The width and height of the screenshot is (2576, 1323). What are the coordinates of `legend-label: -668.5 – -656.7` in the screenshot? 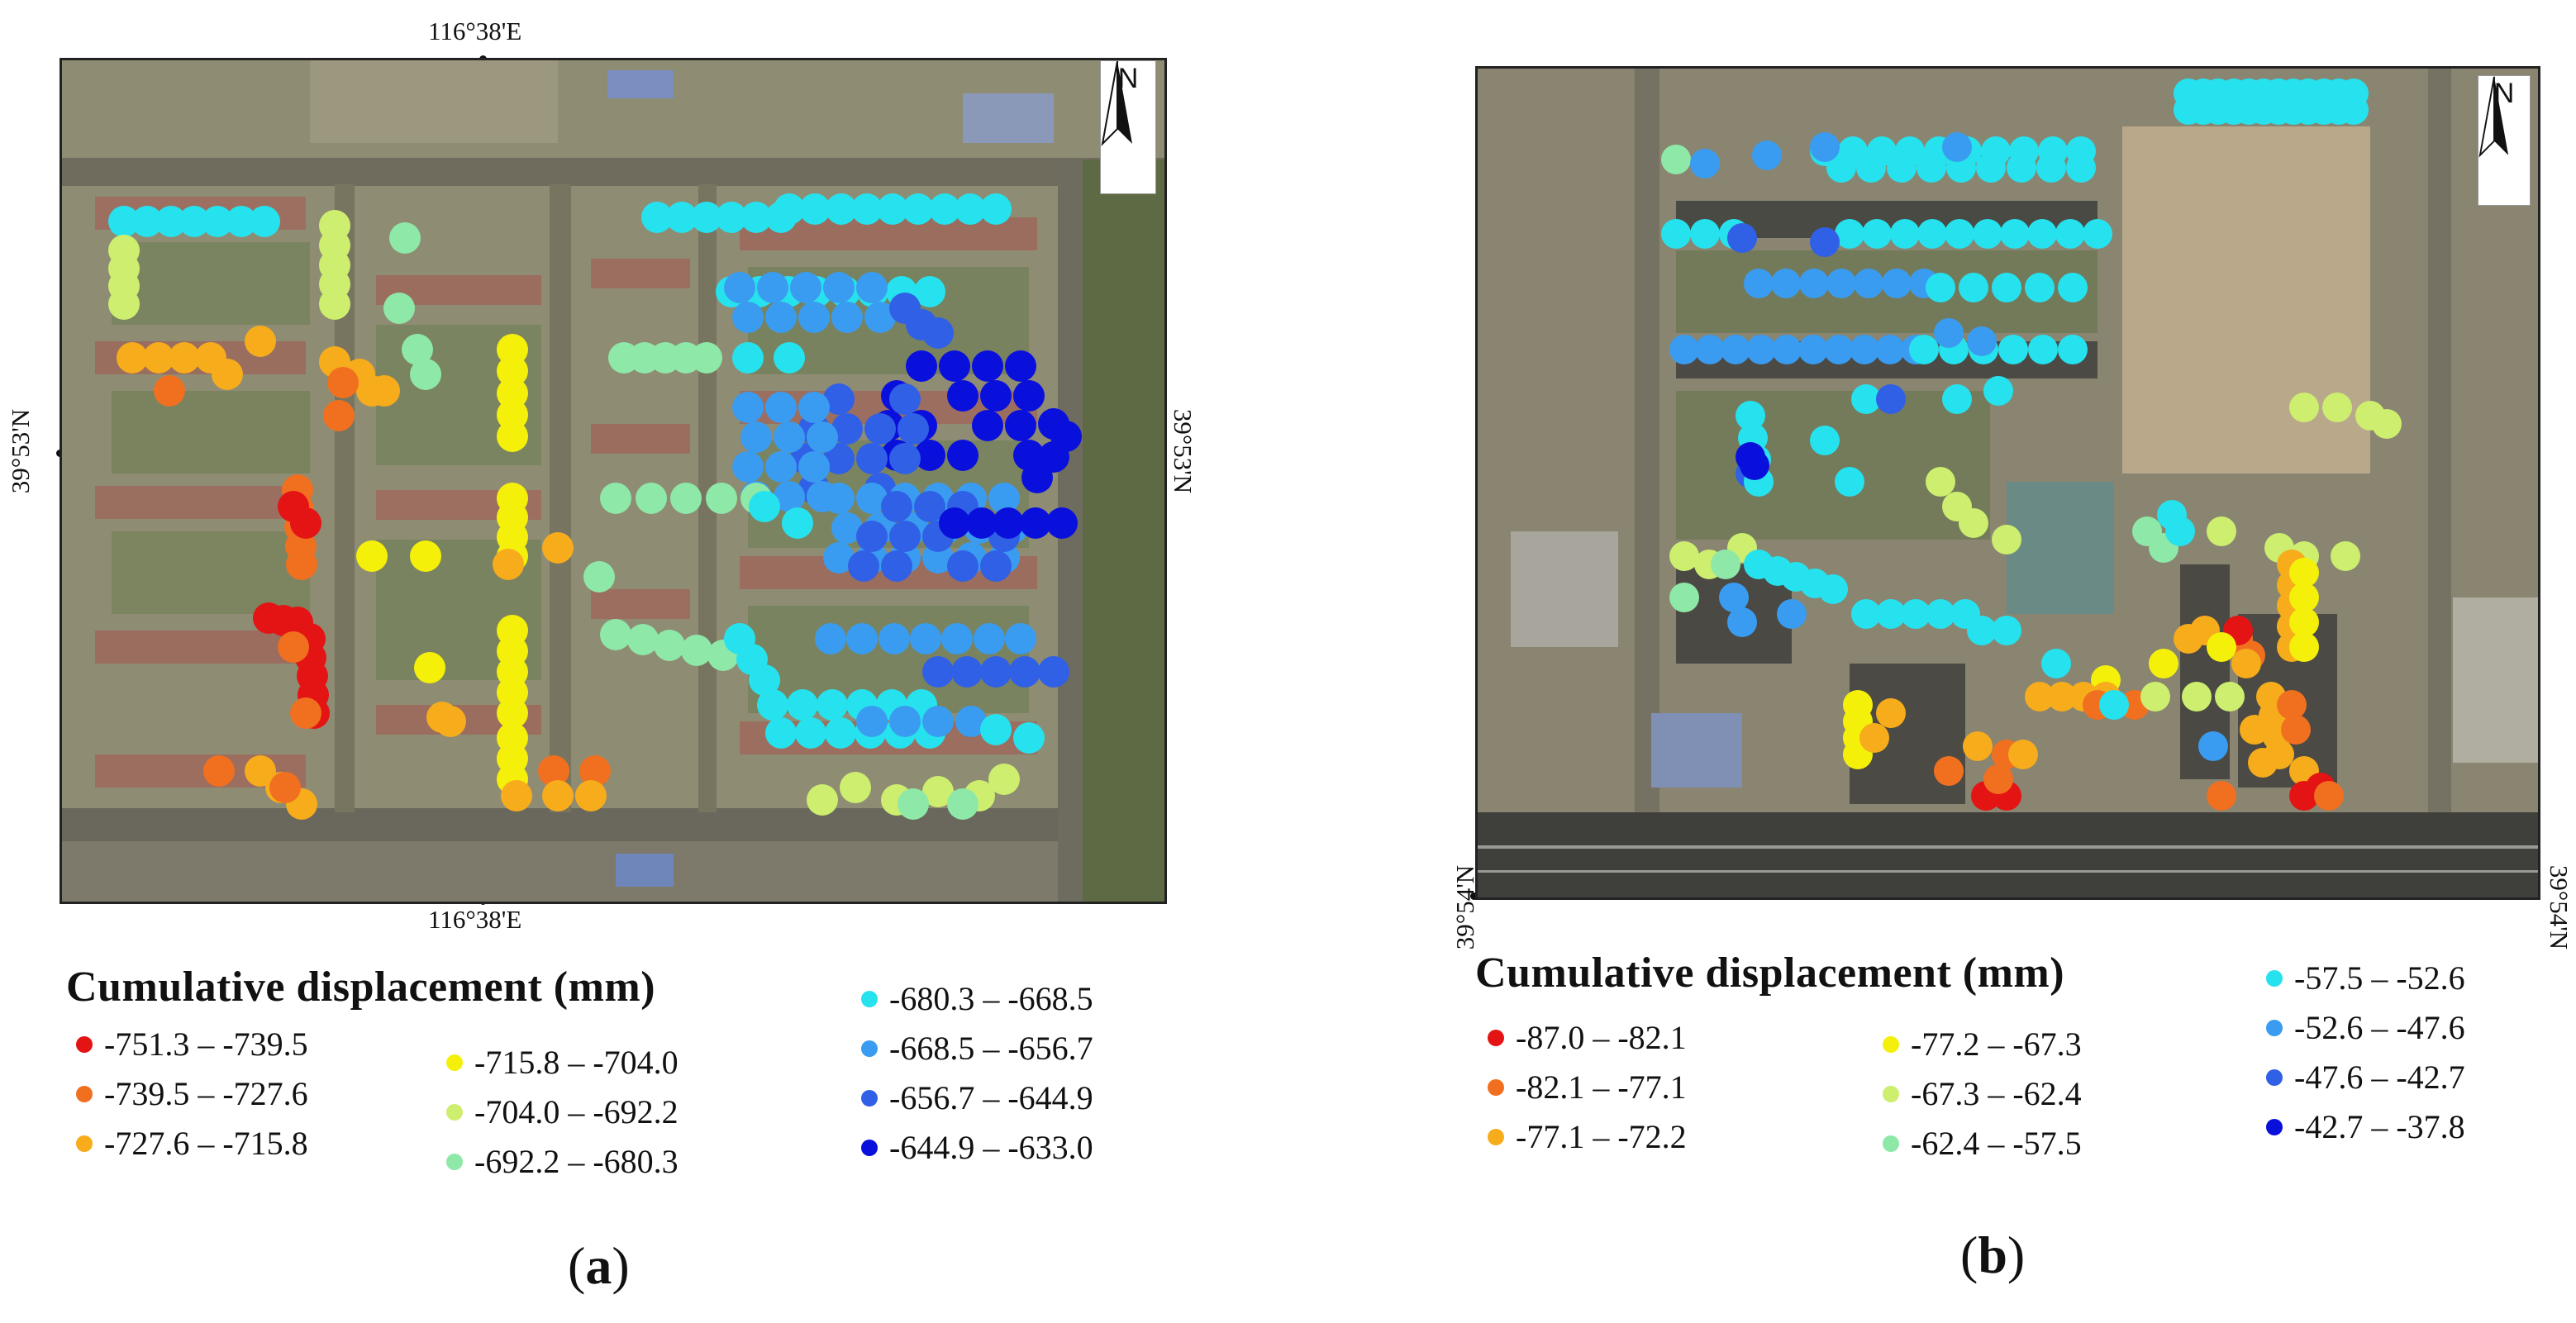 It's located at (991, 1048).